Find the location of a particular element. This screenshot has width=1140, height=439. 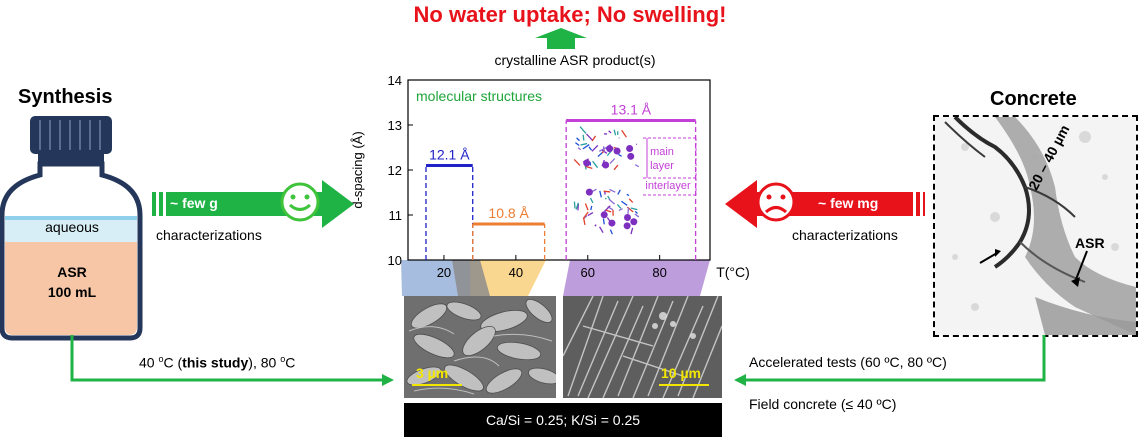

sem-image-left: 3 µm is located at coordinates (480, 347).